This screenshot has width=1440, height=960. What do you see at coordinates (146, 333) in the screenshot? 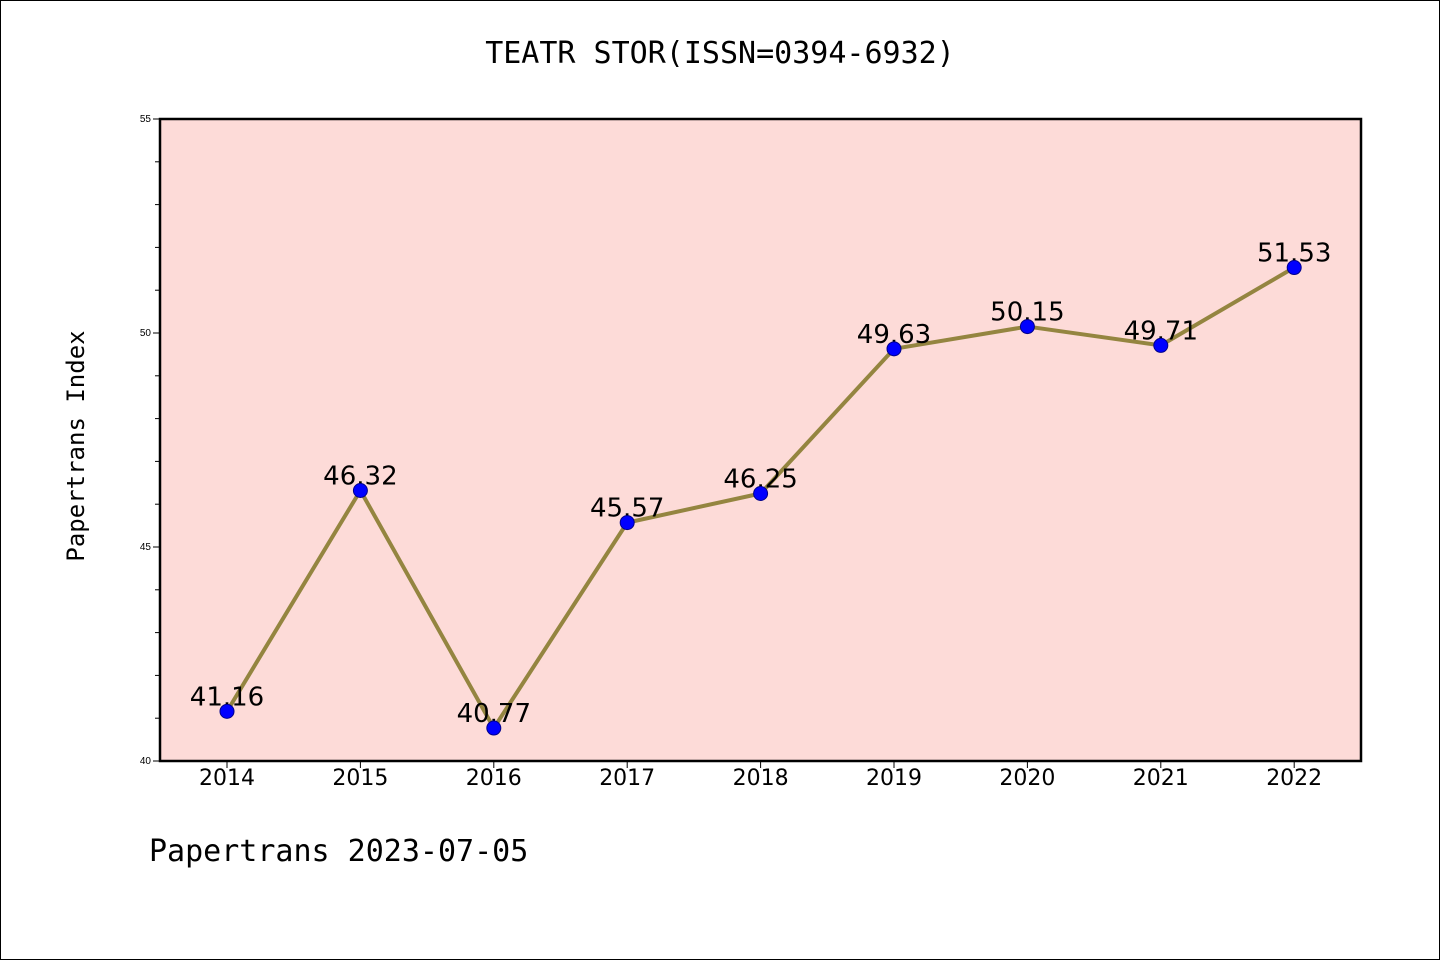
I see `y-tick-label: 50` at bounding box center [146, 333].